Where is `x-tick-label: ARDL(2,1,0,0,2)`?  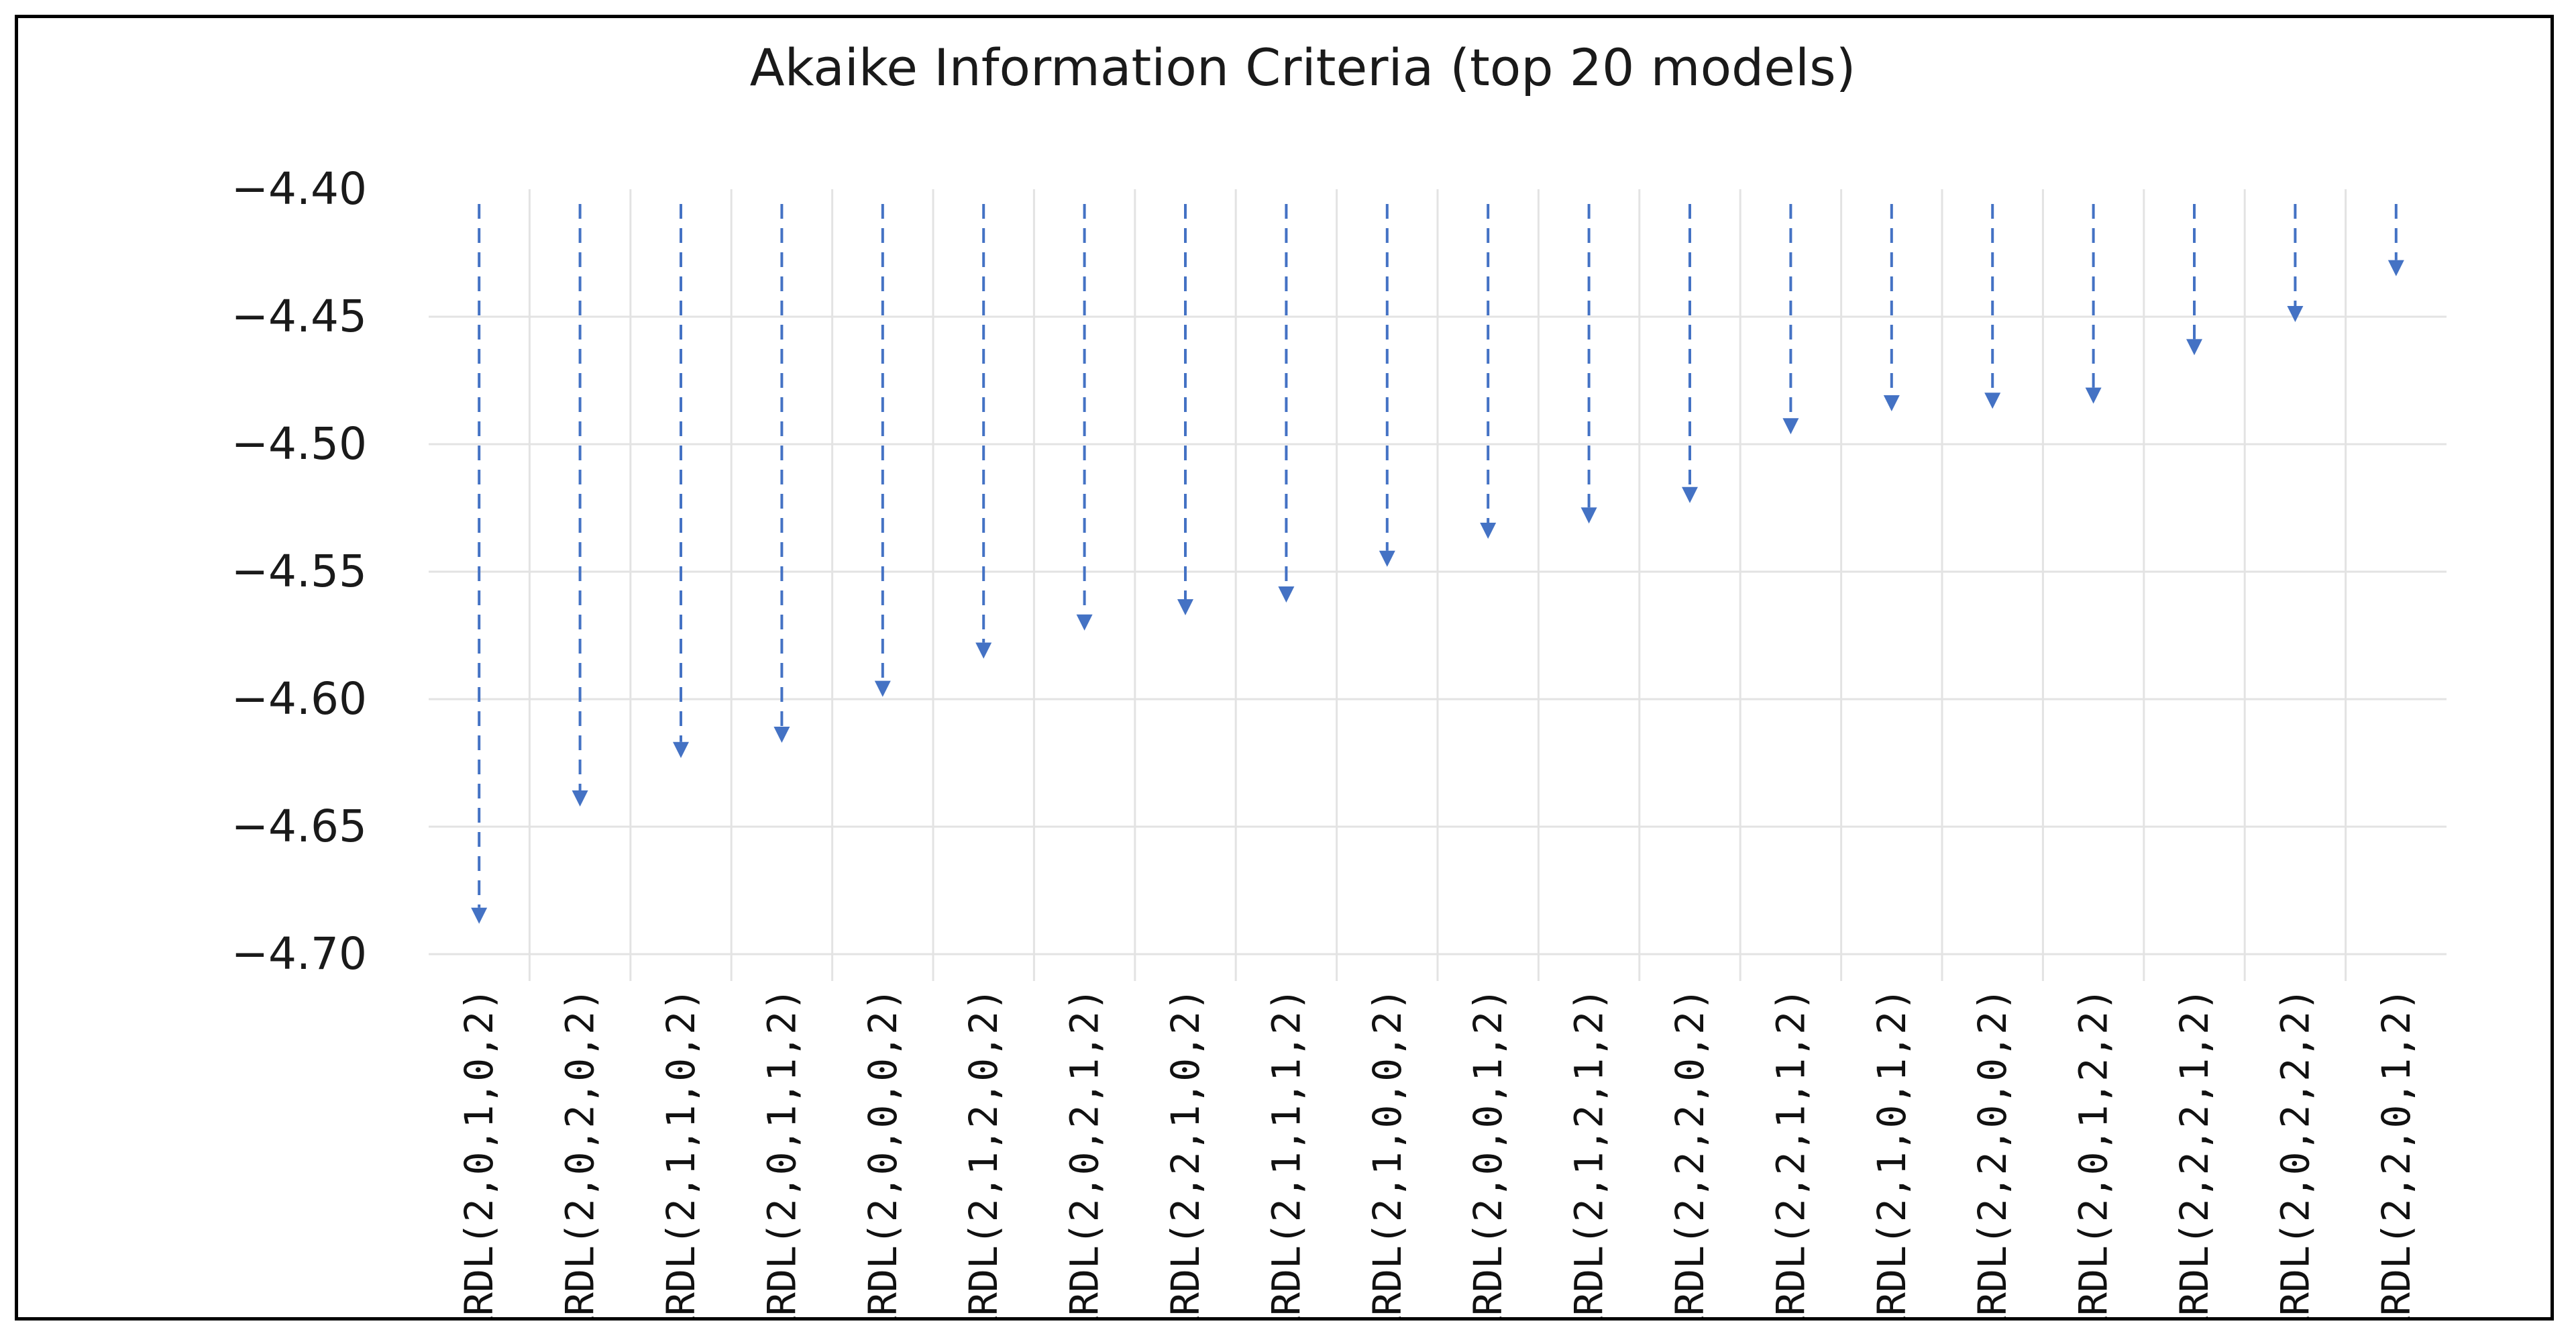
x-tick-label: ARDL(2,1,0,0,2) is located at coordinates (1387, 1152).